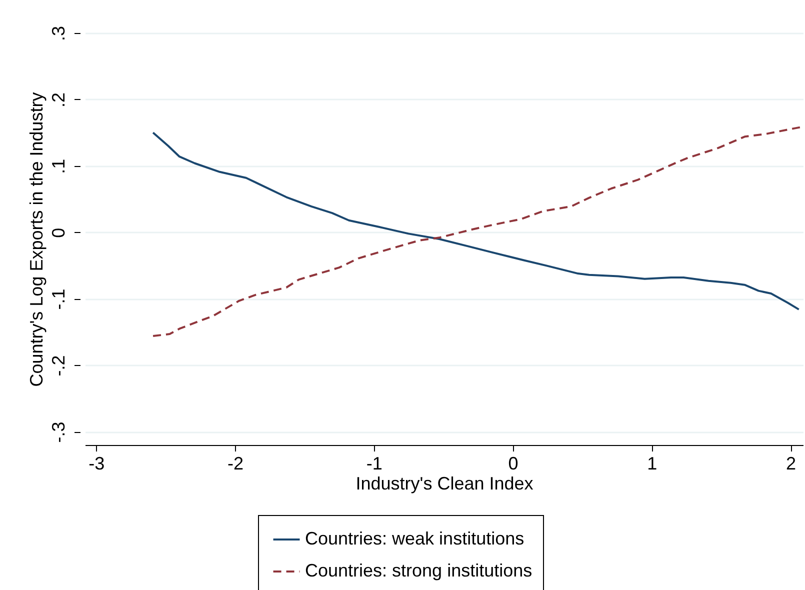 The width and height of the screenshot is (805, 590). What do you see at coordinates (58, 299) in the screenshot?
I see `y-tick-label: -.1` at bounding box center [58, 299].